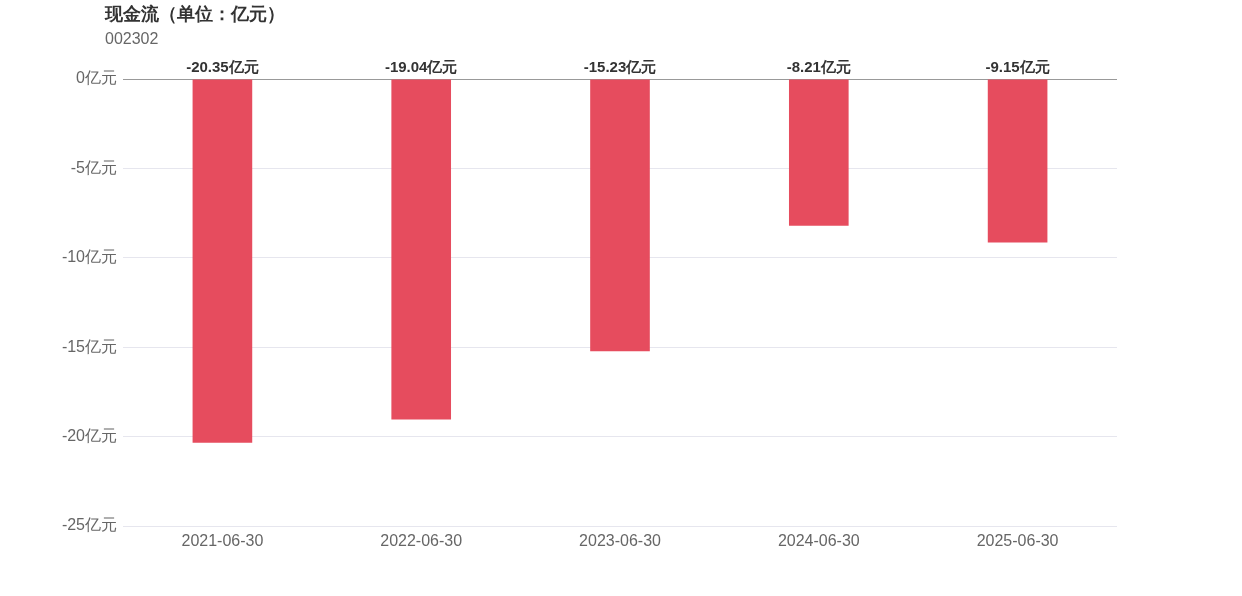 This screenshot has height=596, width=1242. Describe the element at coordinates (93, 167) in the screenshot. I see `y-tick-label: -5亿元` at that location.